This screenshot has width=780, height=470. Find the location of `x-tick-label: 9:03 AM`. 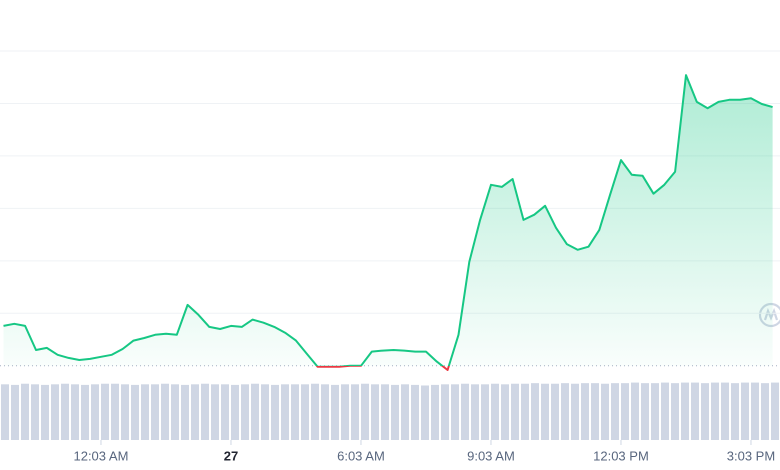

x-tick-label: 9:03 AM is located at coordinates (491, 455).